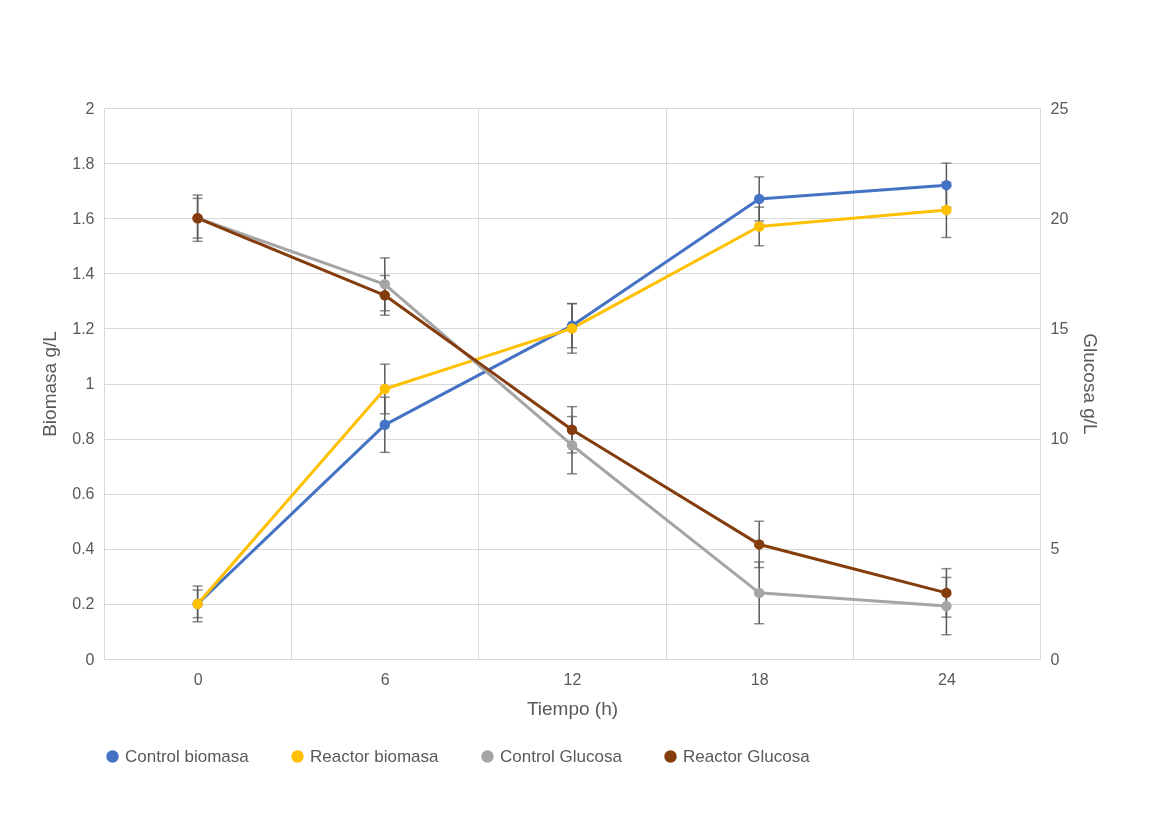  What do you see at coordinates (50, 384) in the screenshot?
I see `y-axis-title: Biomasa g/L` at bounding box center [50, 384].